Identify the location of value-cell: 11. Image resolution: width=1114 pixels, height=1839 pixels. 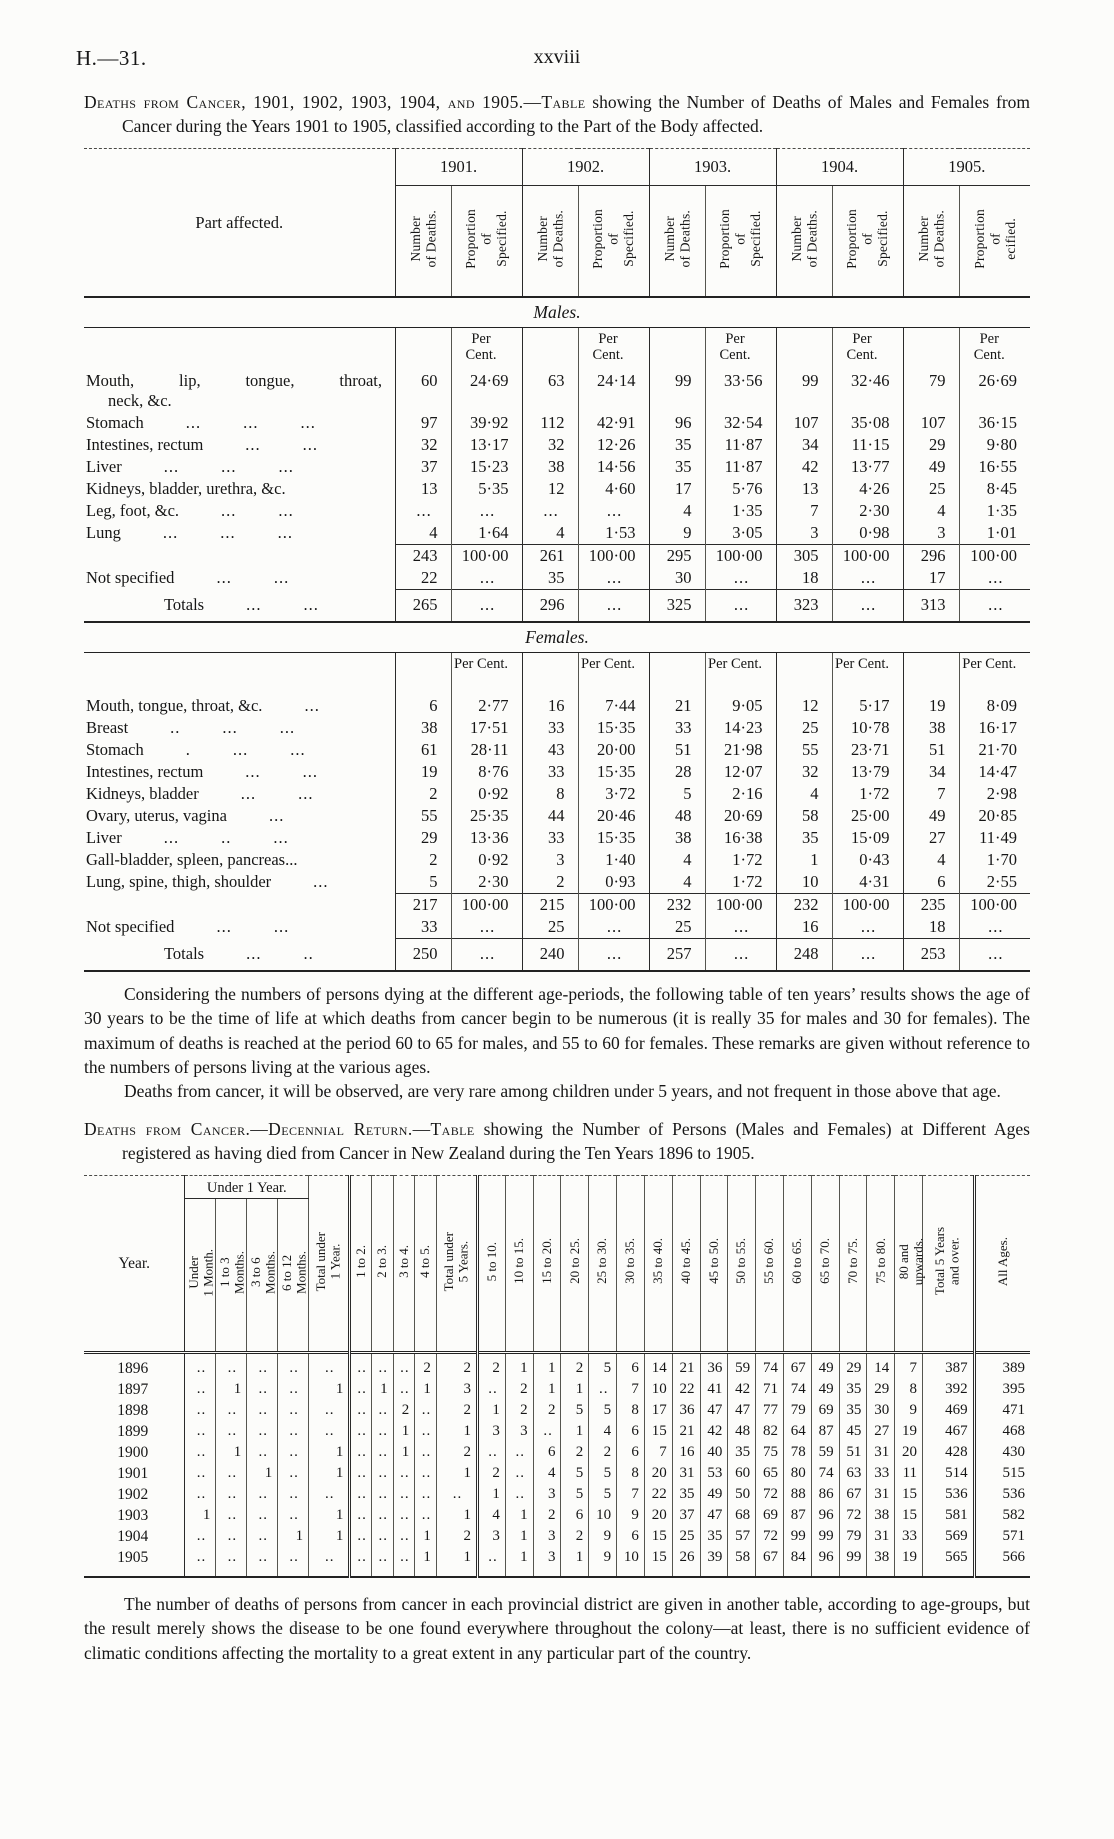
(908, 1475).